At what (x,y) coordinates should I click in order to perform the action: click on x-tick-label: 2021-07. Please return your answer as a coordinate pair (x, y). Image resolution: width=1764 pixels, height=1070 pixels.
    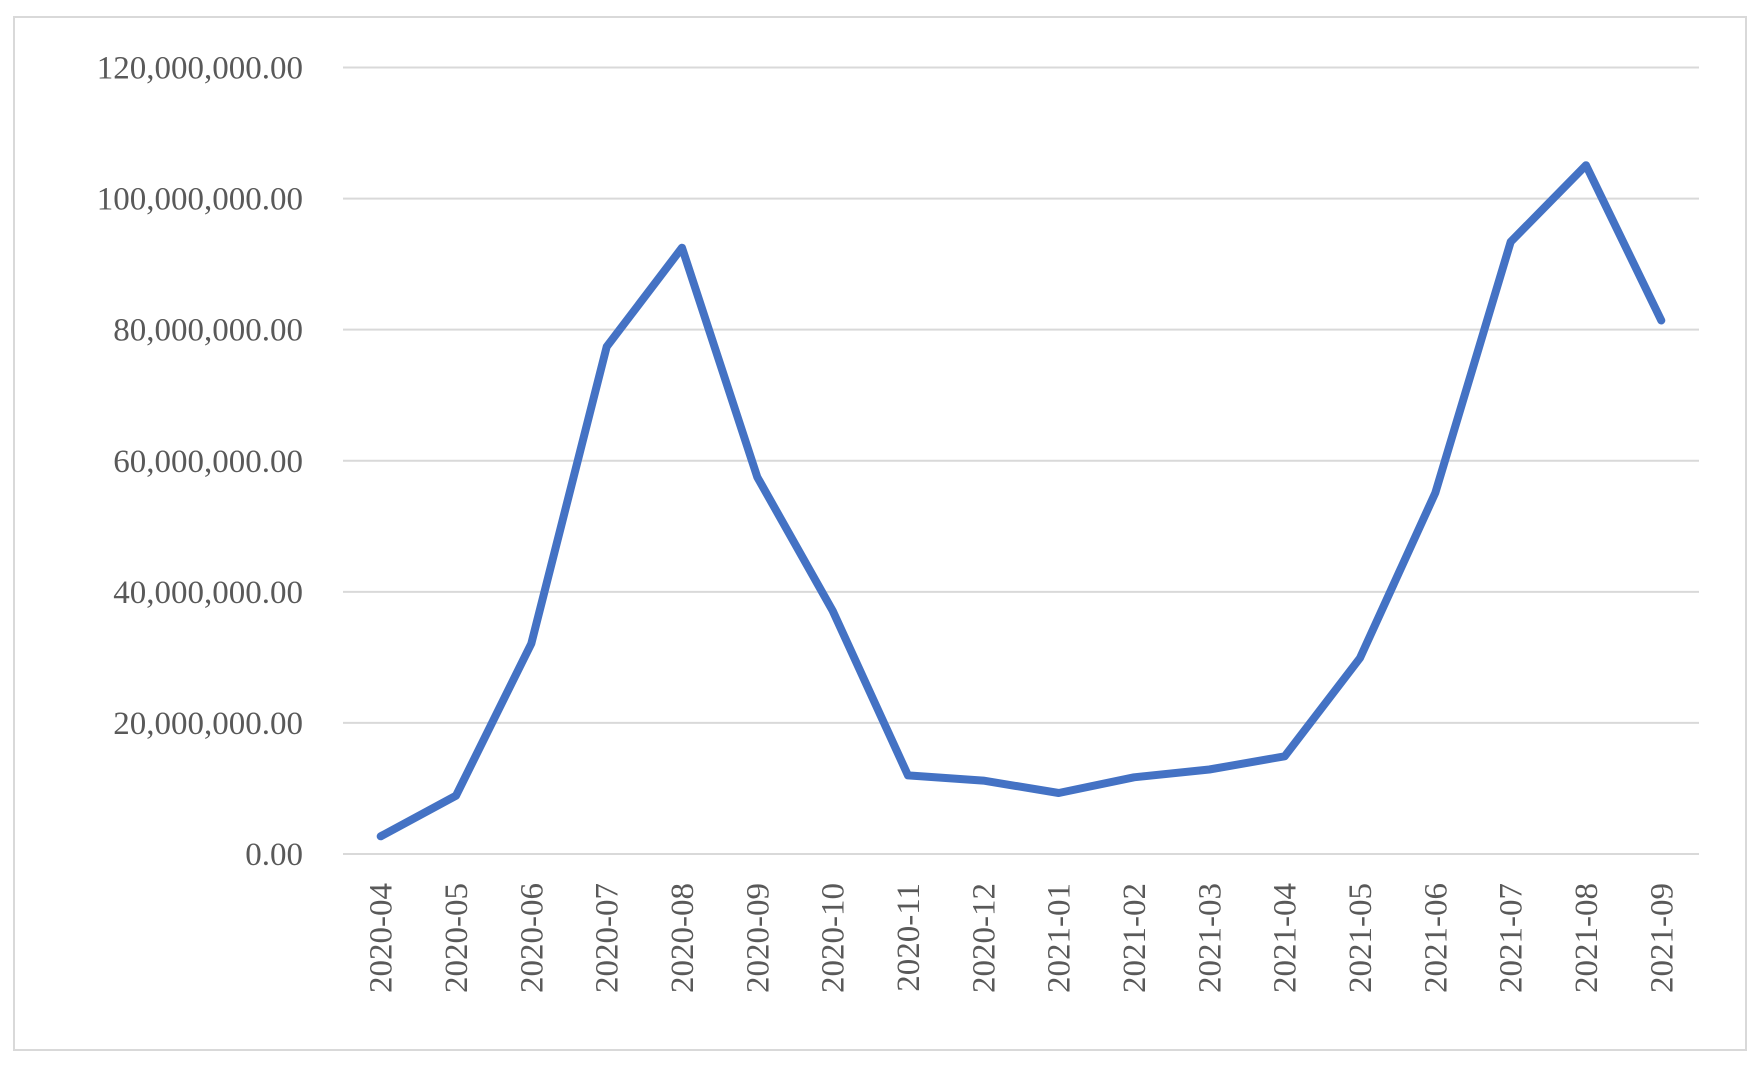
    Looking at the image, I should click on (1512, 938).